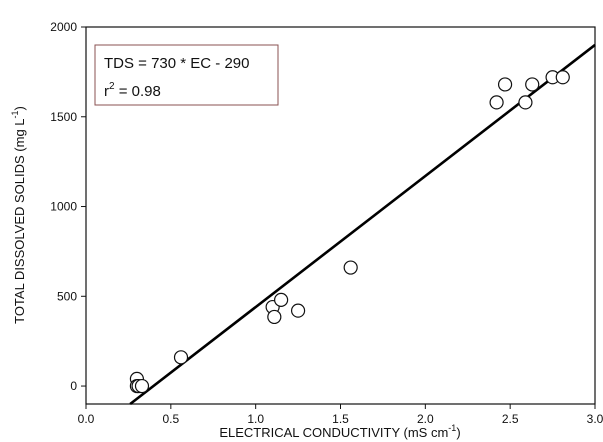  Describe the element at coordinates (458, 432) in the screenshot. I see `x-axis-label-close: )` at that location.